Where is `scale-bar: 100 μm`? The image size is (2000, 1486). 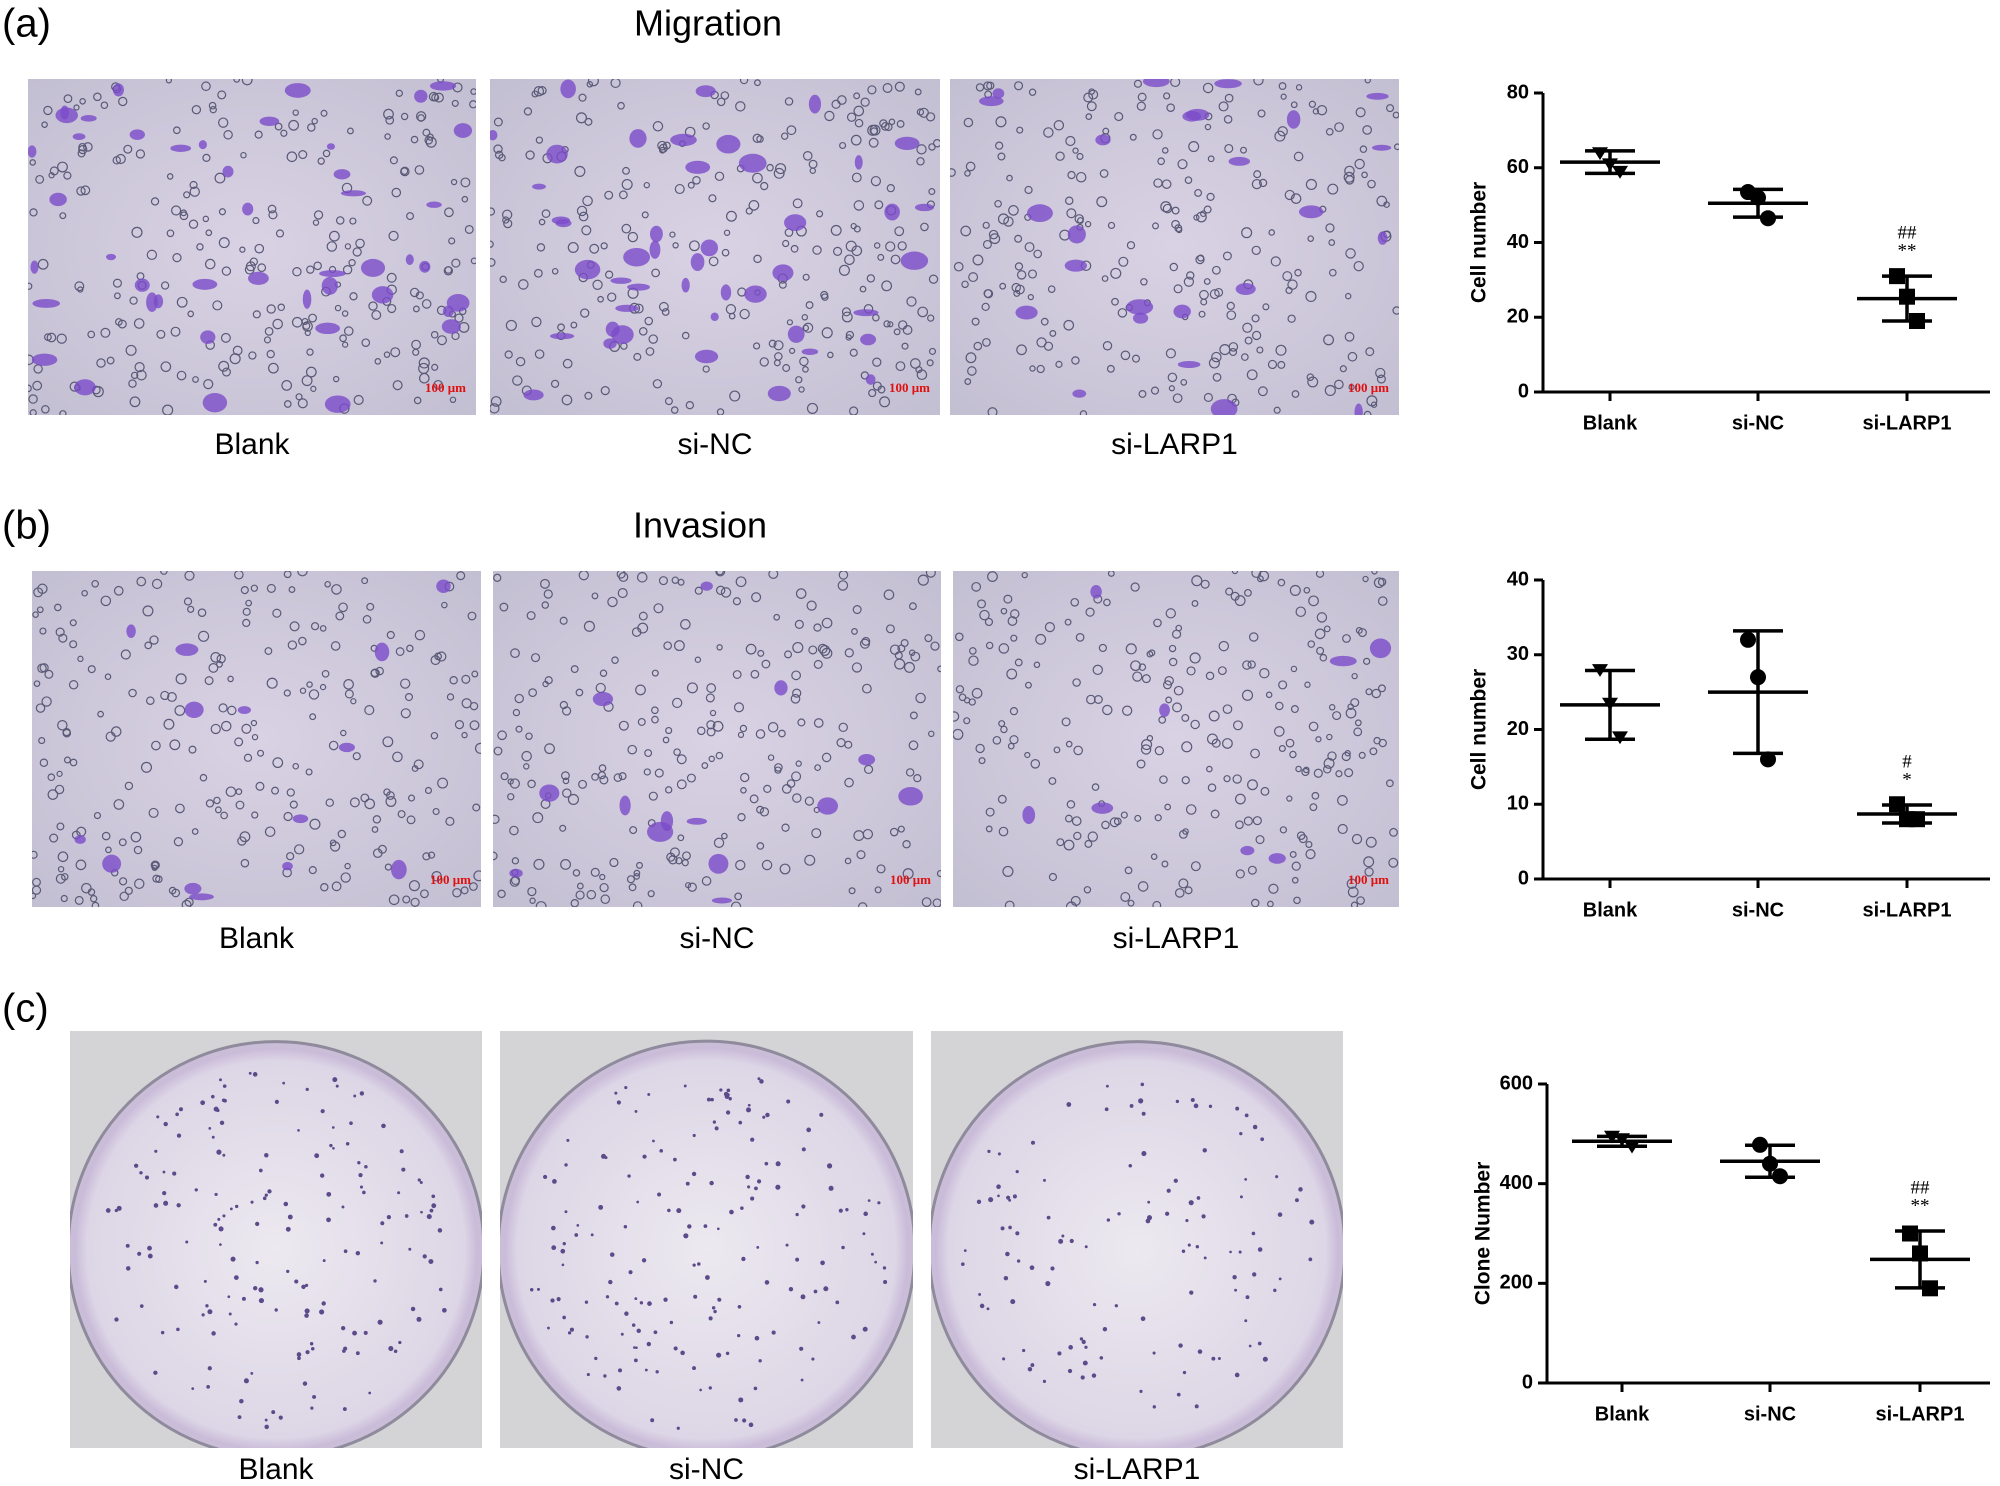 scale-bar: 100 μm is located at coordinates (450, 879).